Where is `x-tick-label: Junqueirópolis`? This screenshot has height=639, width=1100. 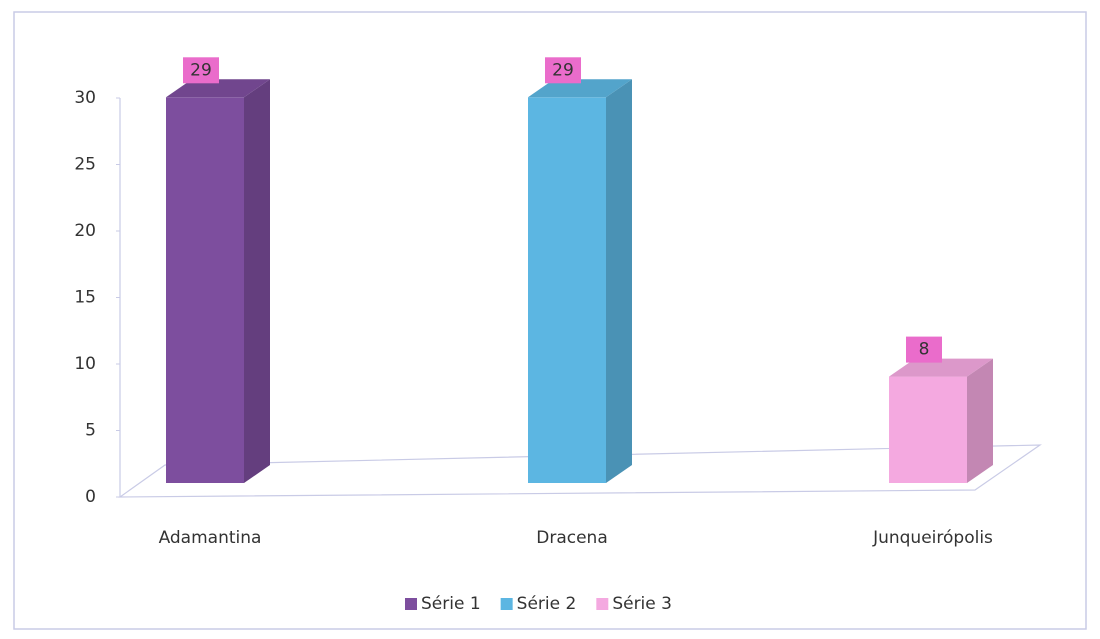 x-tick-label: Junqueirópolis is located at coordinates (932, 538).